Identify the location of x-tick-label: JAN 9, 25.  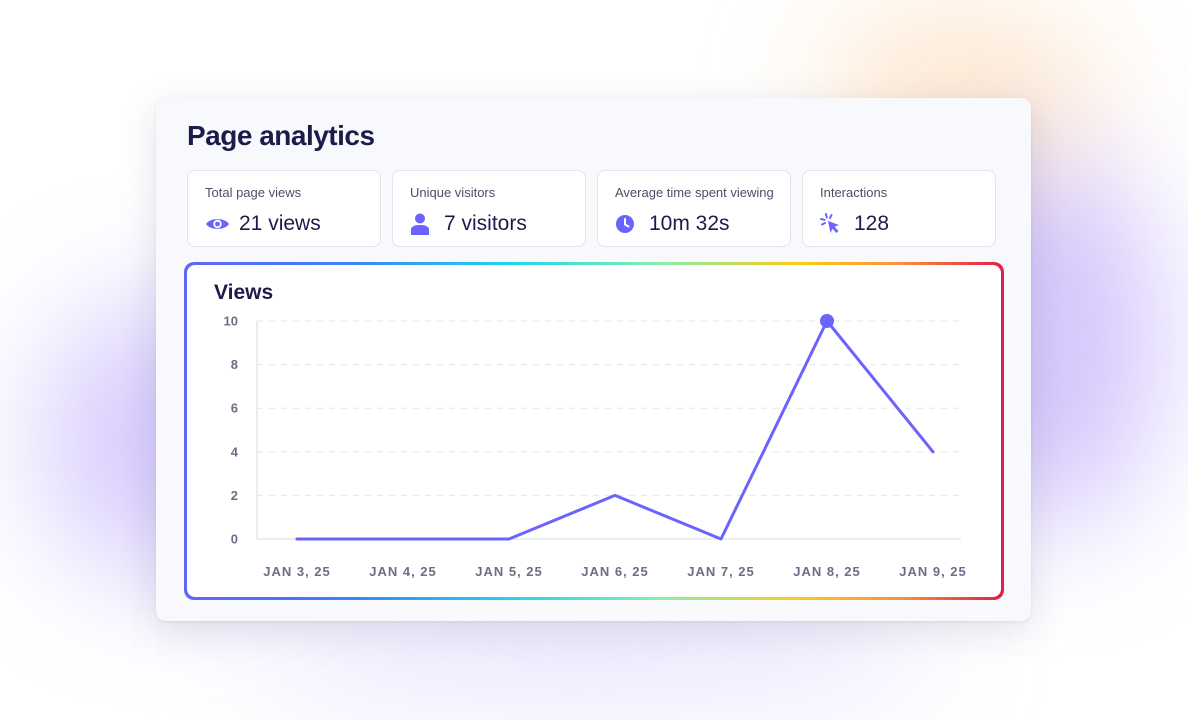
(933, 571).